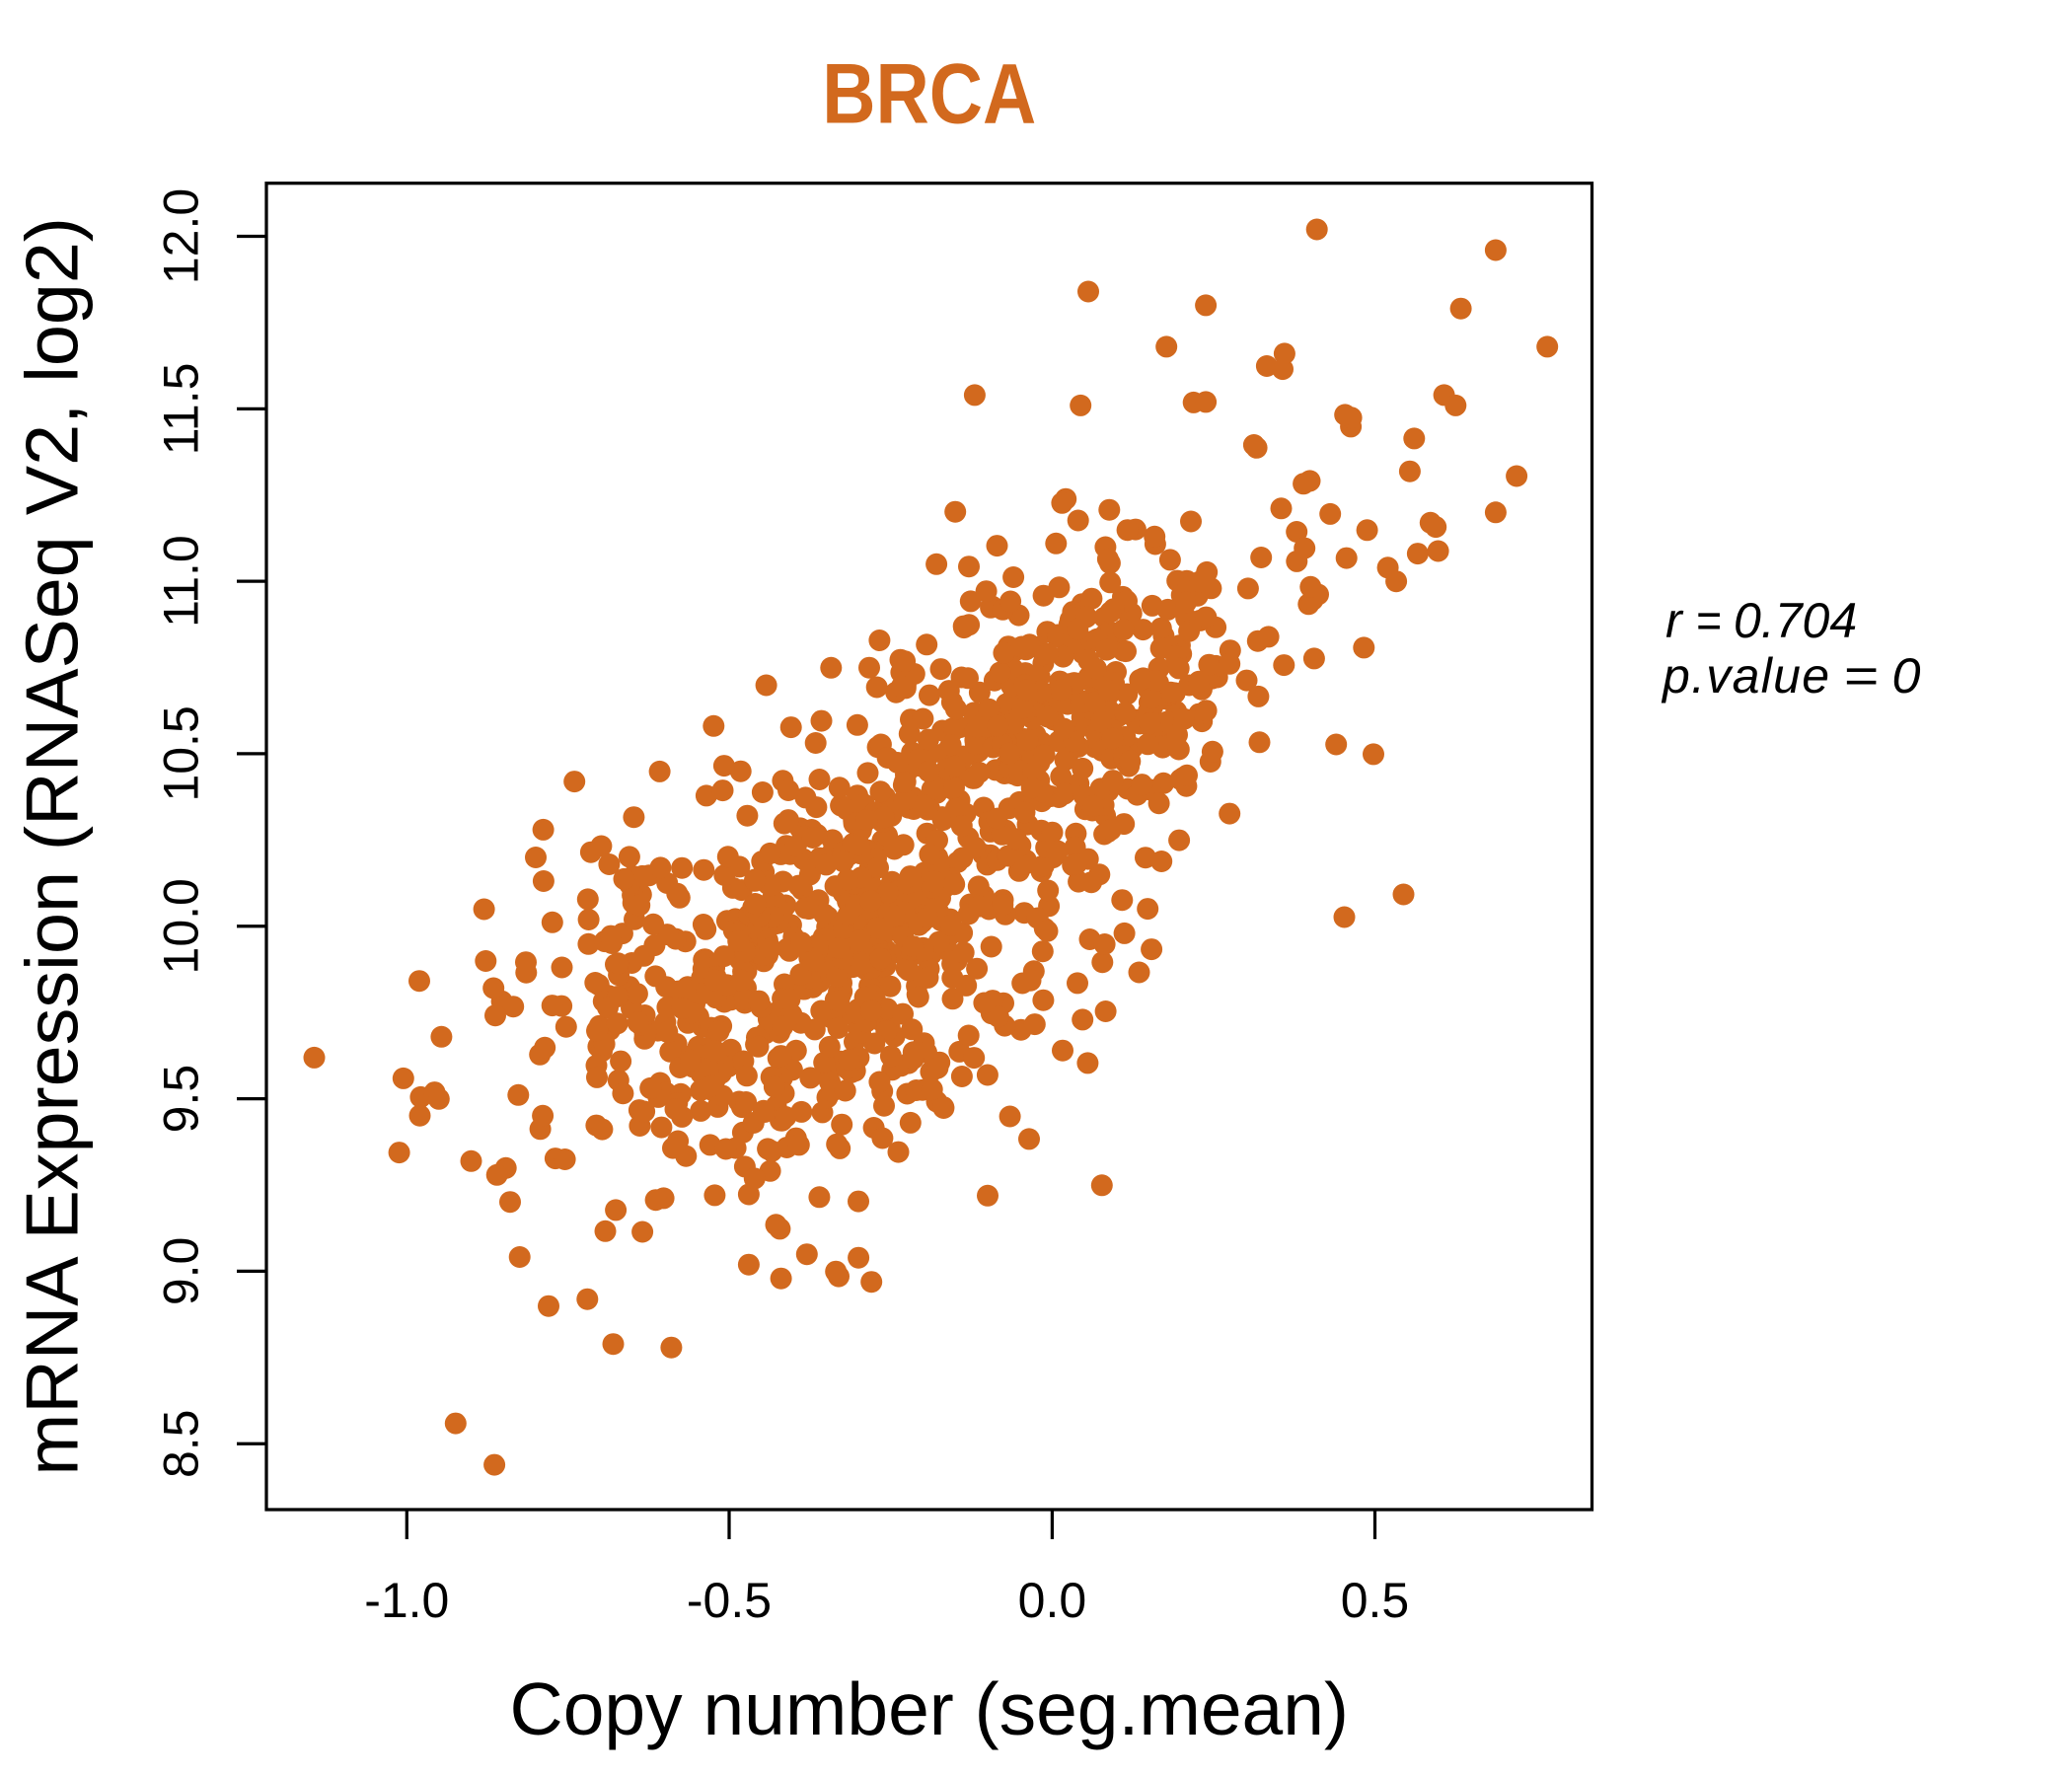  Describe the element at coordinates (181, 236) in the screenshot. I see `svg-text: 12.0` at that location.